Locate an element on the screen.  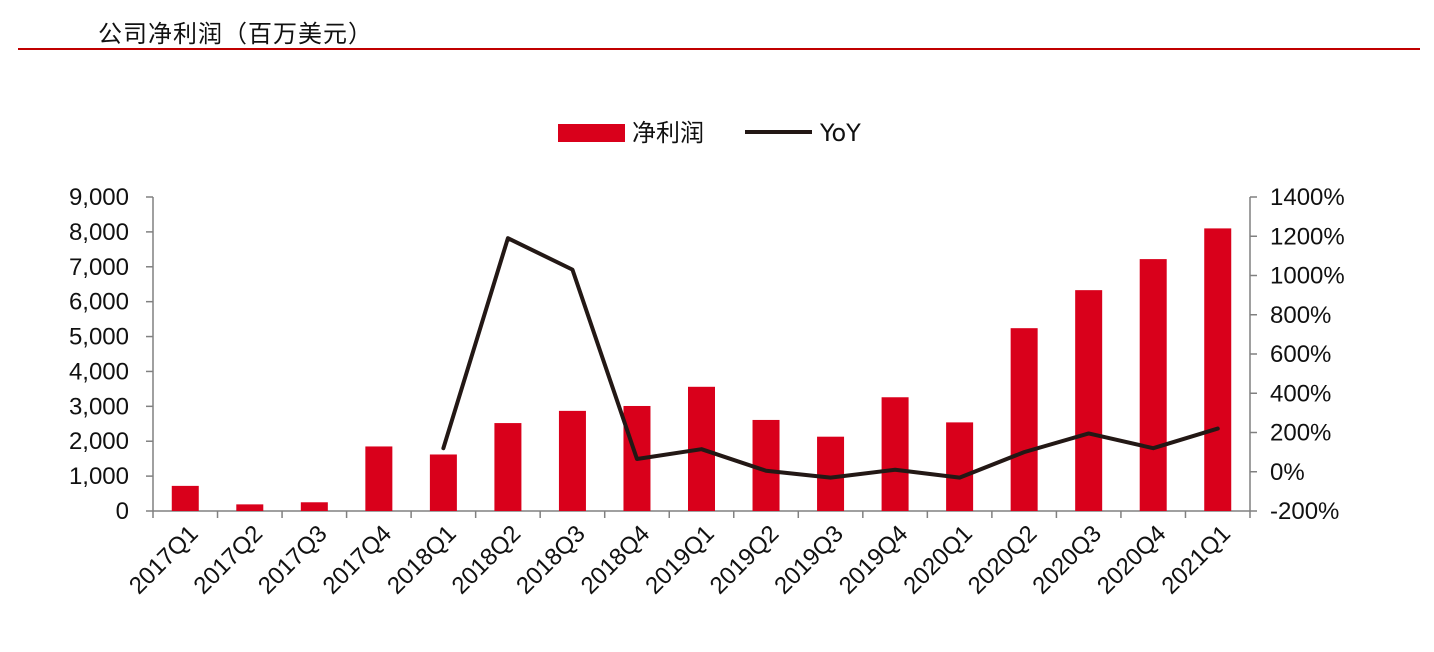
report-header: 公司净利润（百万美元） is located at coordinates (717, 26).